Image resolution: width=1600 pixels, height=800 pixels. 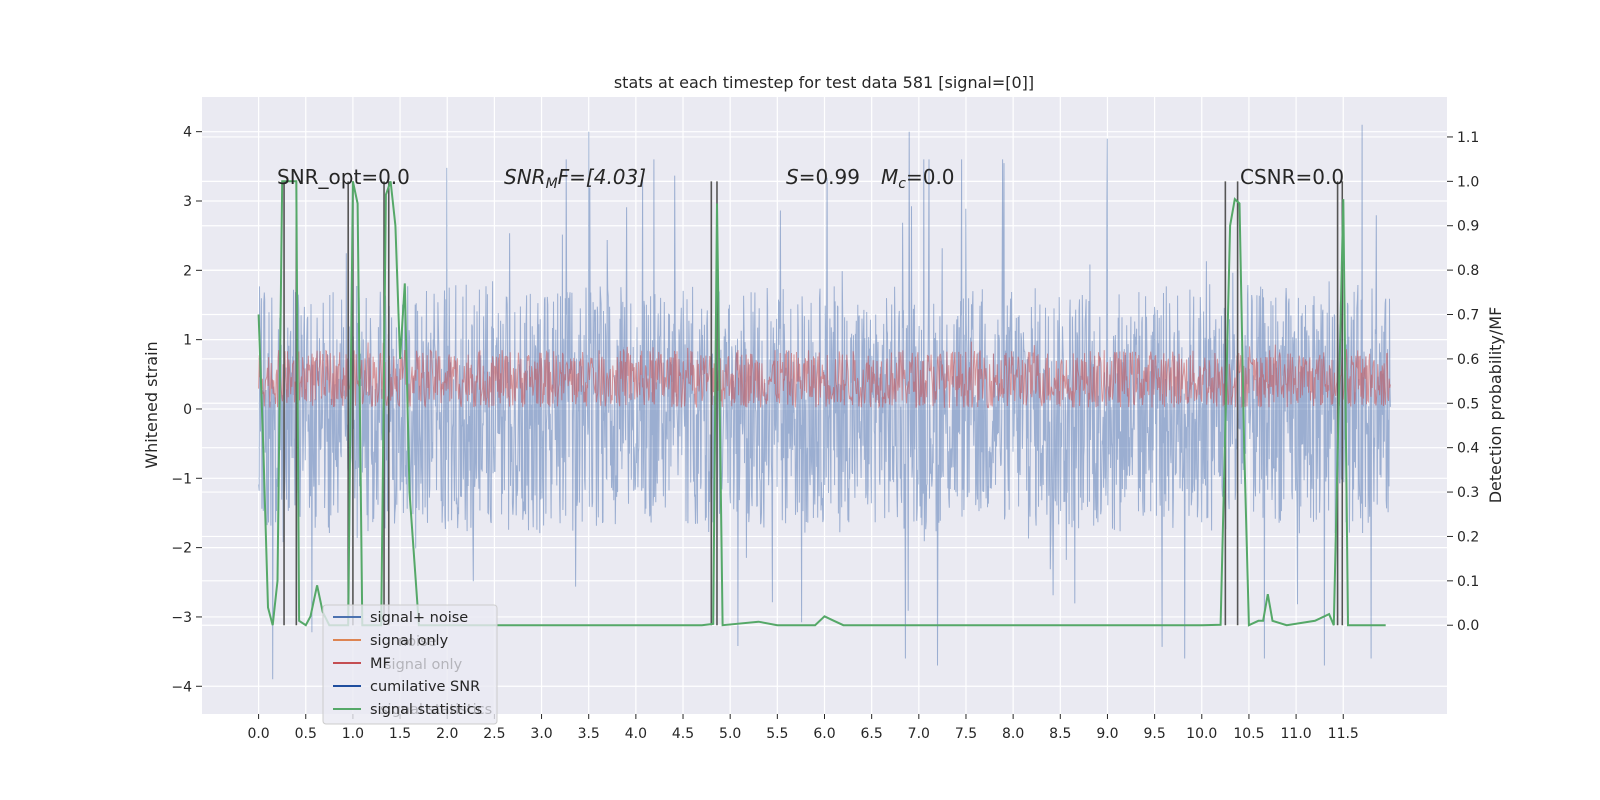 What do you see at coordinates (306, 734) in the screenshot?
I see `x-tick-label: 0.5` at bounding box center [306, 734].